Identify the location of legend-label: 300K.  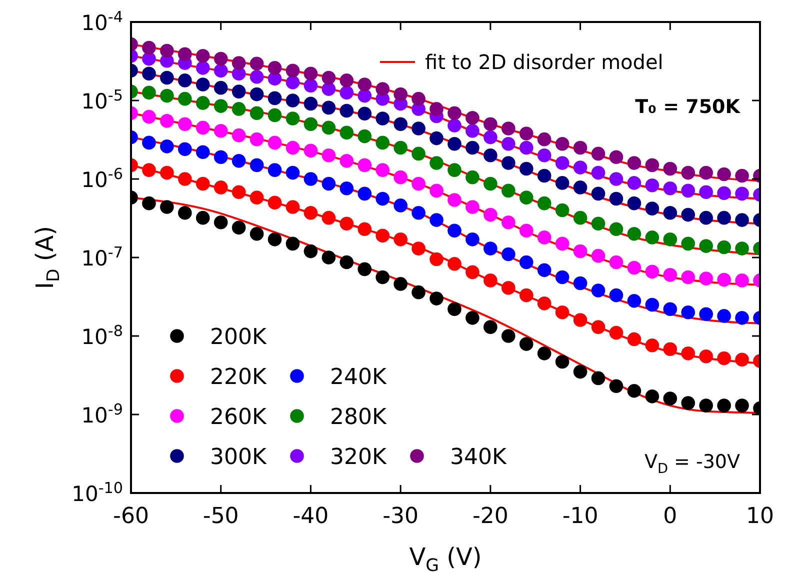
(238, 457).